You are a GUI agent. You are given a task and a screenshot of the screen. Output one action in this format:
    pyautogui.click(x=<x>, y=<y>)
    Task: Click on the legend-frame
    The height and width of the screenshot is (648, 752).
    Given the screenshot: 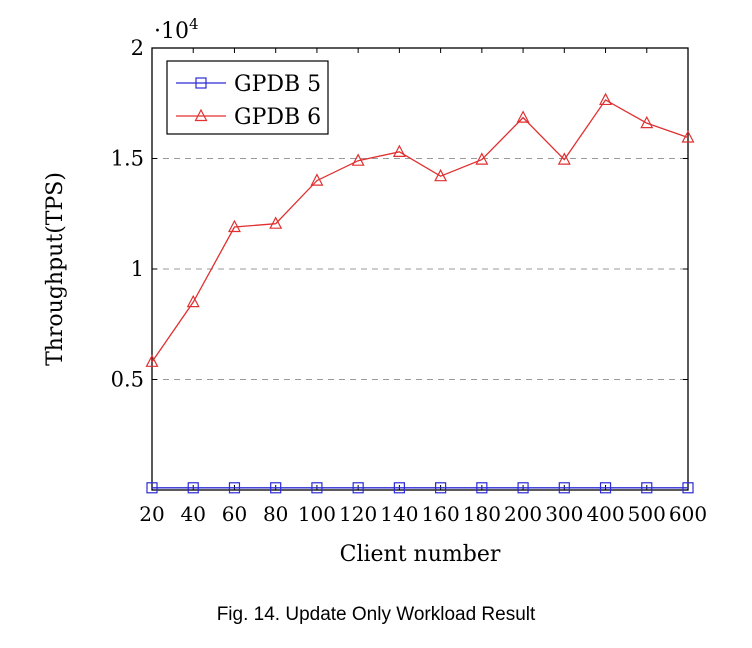 What is the action you would take?
    pyautogui.click(x=247, y=97)
    